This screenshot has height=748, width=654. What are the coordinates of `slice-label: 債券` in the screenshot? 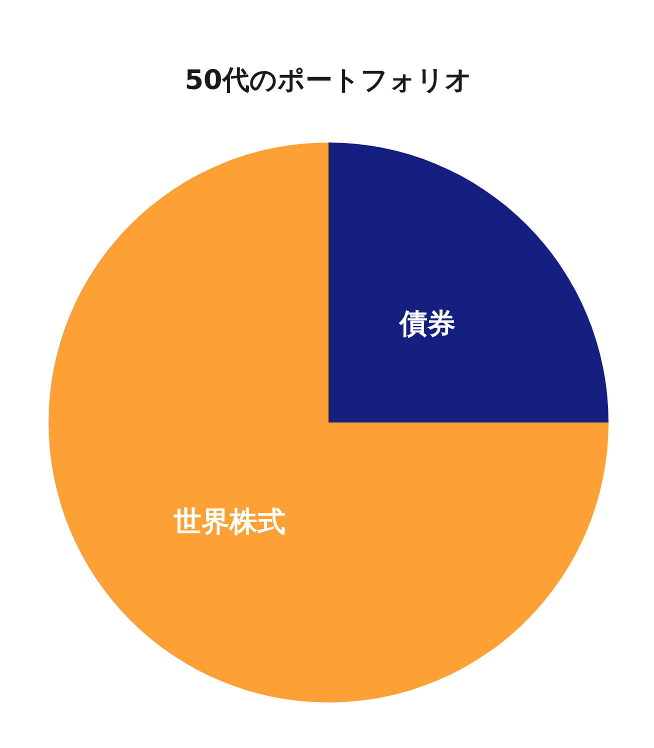 It's located at (427, 323).